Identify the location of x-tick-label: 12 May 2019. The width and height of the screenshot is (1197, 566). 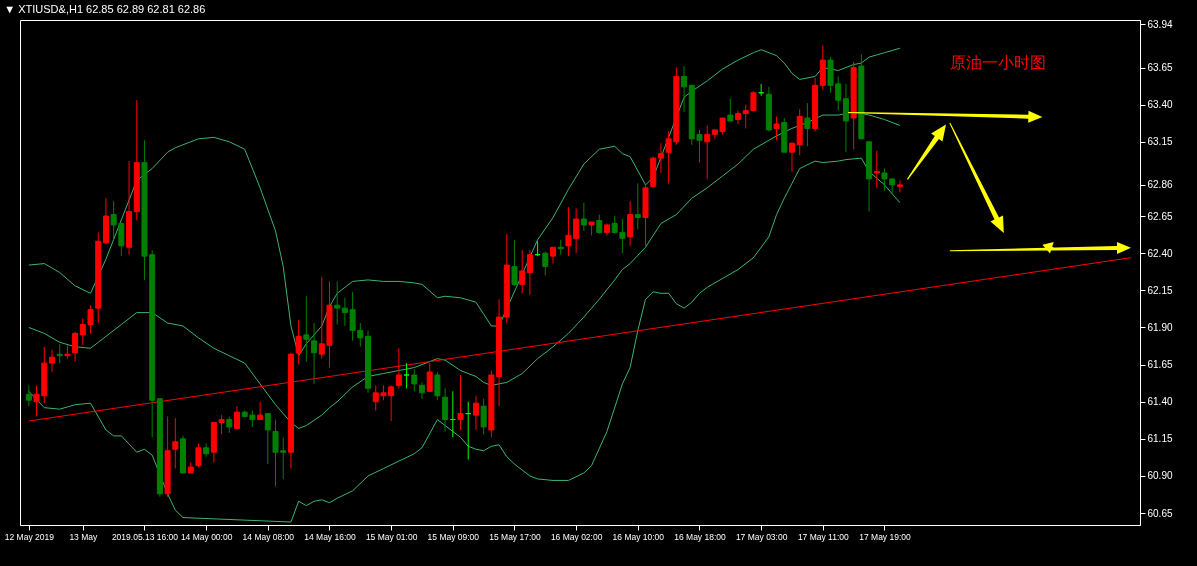
(29, 536).